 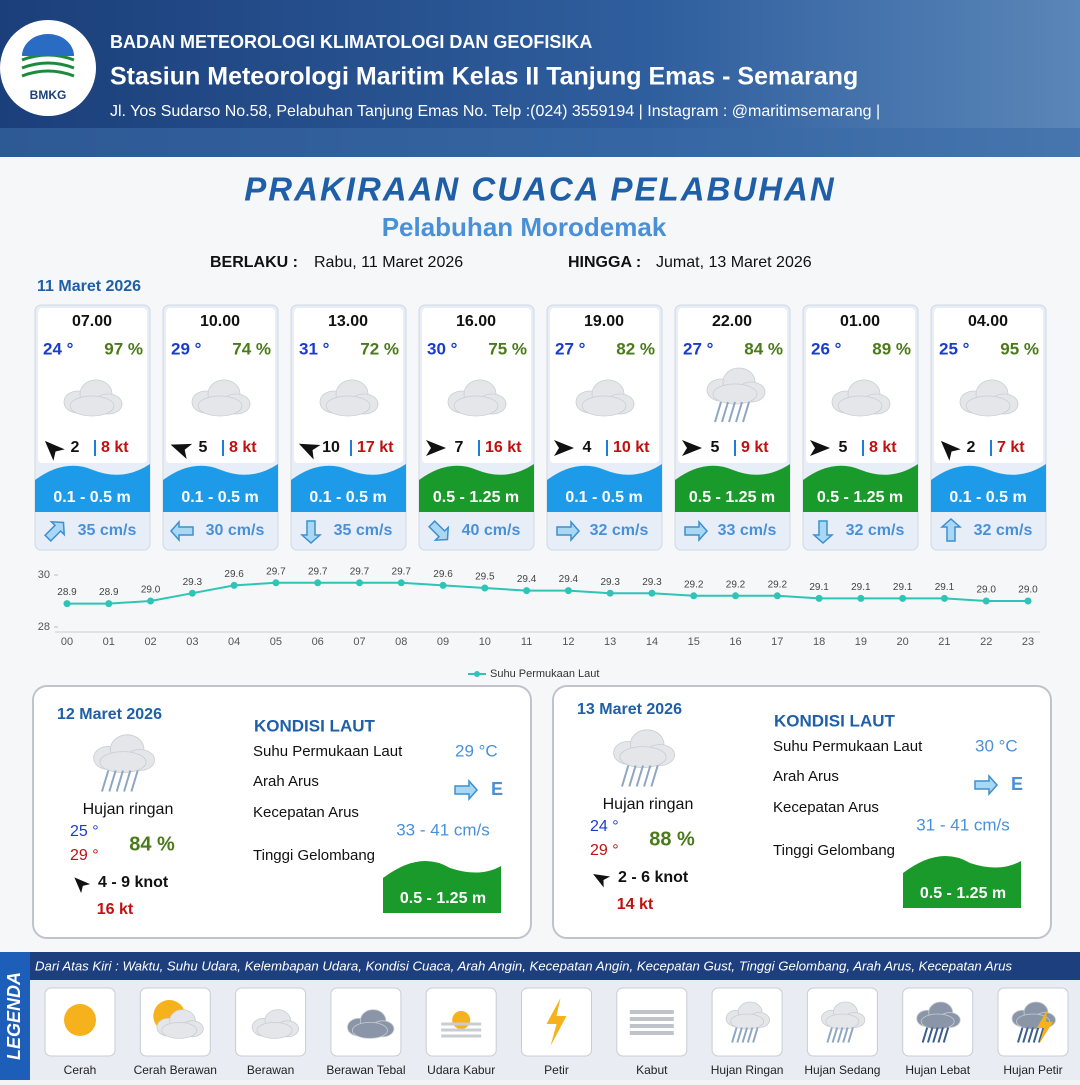 What do you see at coordinates (556, 1022) in the screenshot?
I see `bolt` at bounding box center [556, 1022].